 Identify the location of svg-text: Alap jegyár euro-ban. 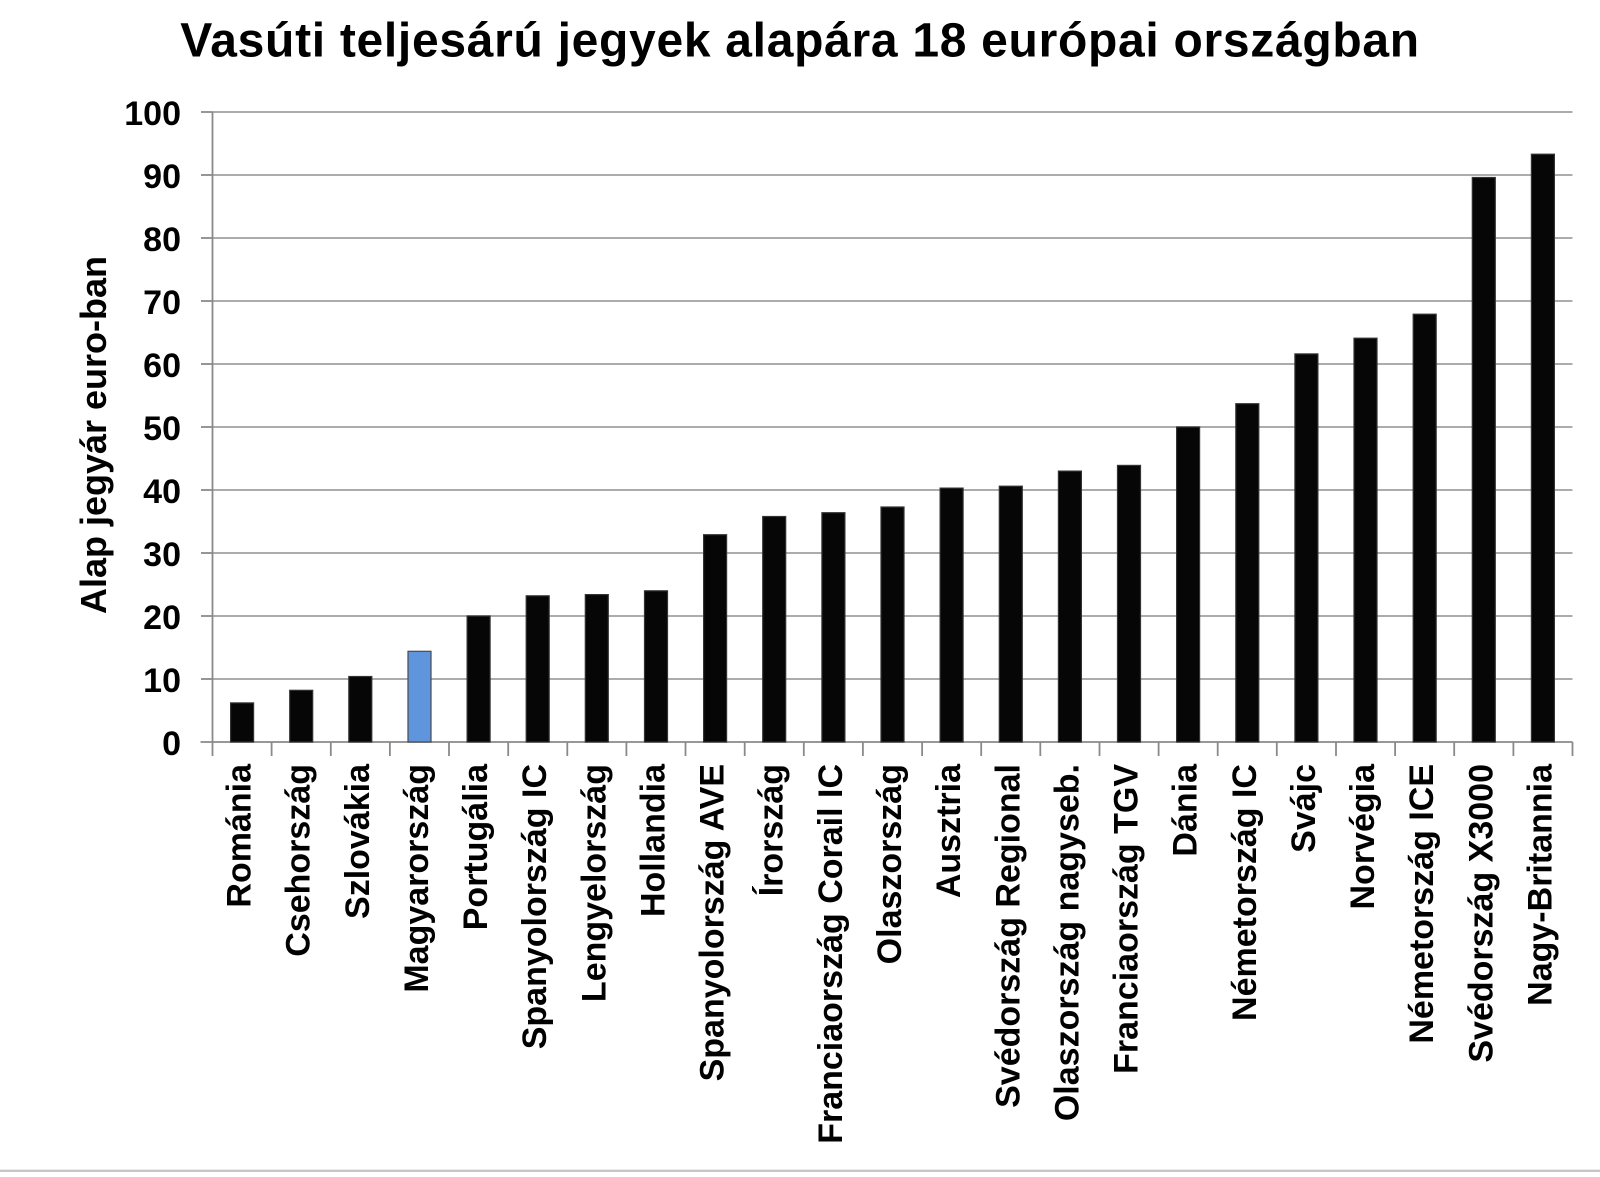
(93, 435).